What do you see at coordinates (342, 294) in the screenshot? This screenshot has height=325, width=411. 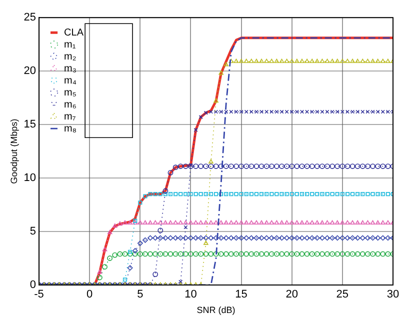 I see `x-tick-label: 25` at bounding box center [342, 294].